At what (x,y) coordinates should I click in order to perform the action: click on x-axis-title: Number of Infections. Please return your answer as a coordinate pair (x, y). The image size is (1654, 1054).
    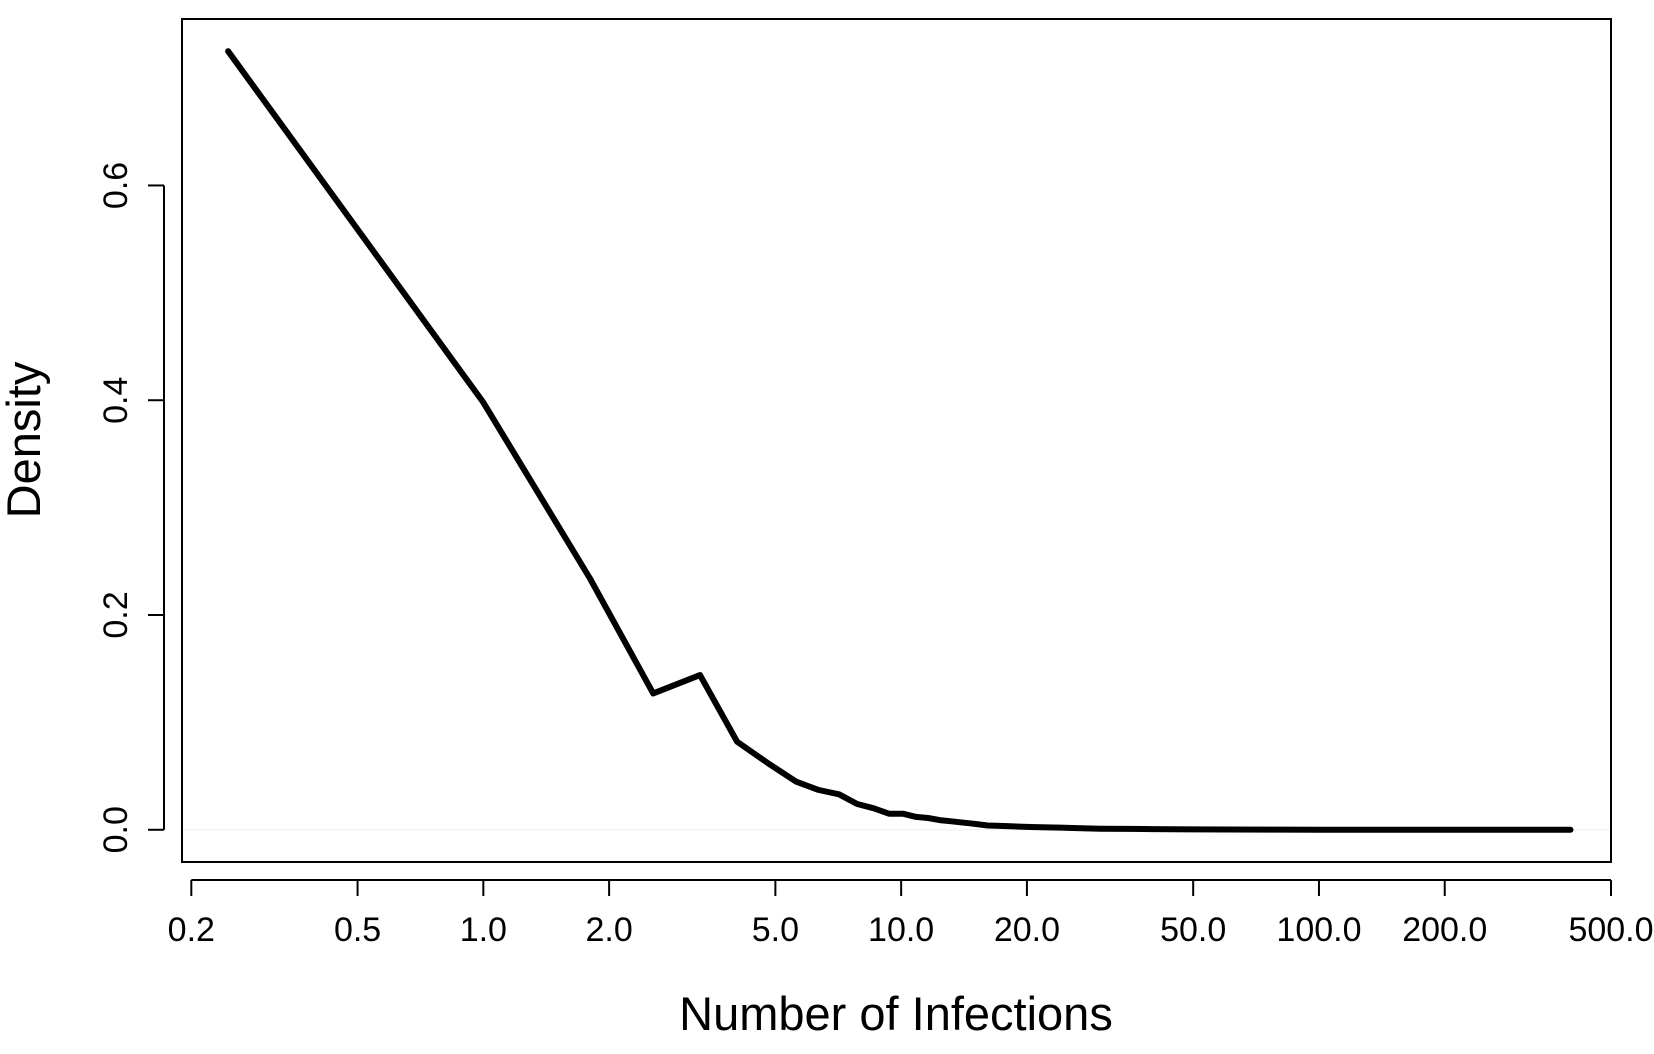
    Looking at the image, I should click on (896, 1013).